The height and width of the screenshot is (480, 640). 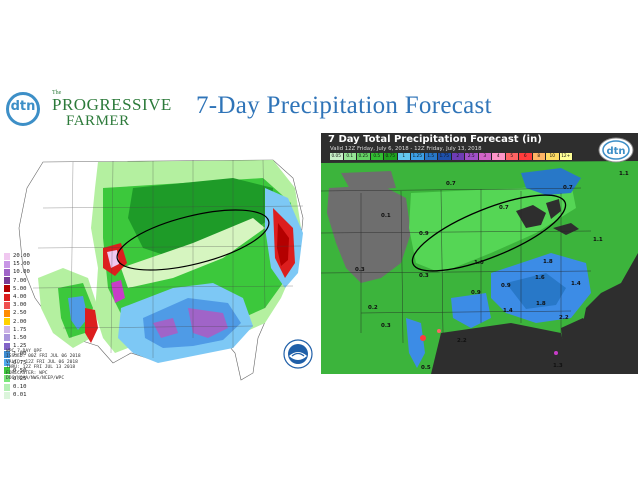 I want to click on legend-row: 2.00, so click(x=24, y=322).